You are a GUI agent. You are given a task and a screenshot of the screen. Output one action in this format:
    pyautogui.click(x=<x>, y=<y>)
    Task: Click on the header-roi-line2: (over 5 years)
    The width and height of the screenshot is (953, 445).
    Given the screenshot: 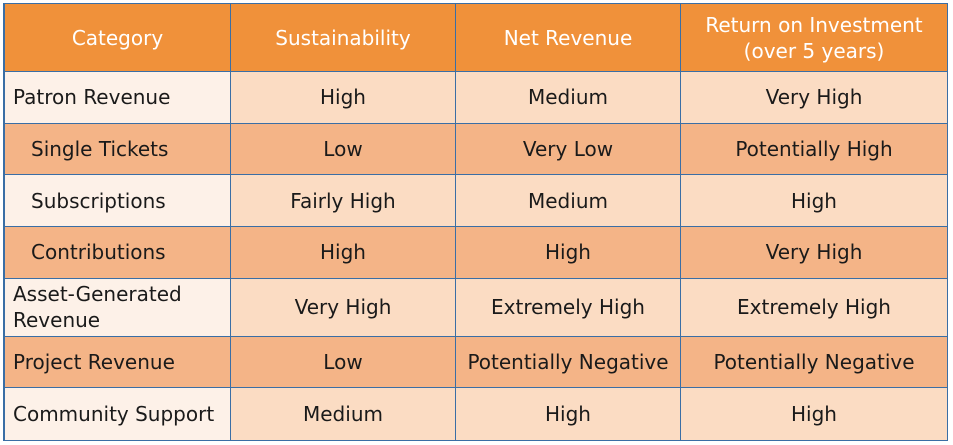 What is the action you would take?
    pyautogui.click(x=814, y=50)
    